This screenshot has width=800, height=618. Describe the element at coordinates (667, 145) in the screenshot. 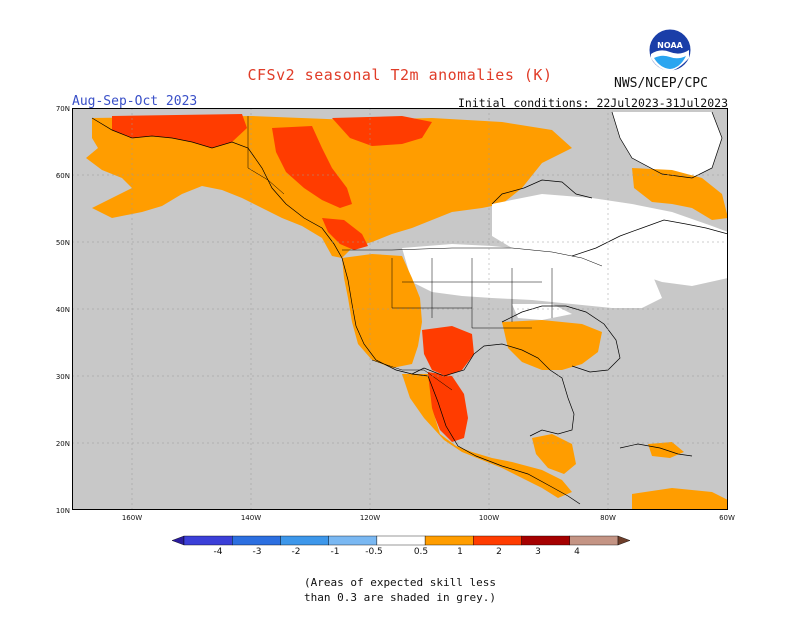

I see `greenland-white-region` at that location.